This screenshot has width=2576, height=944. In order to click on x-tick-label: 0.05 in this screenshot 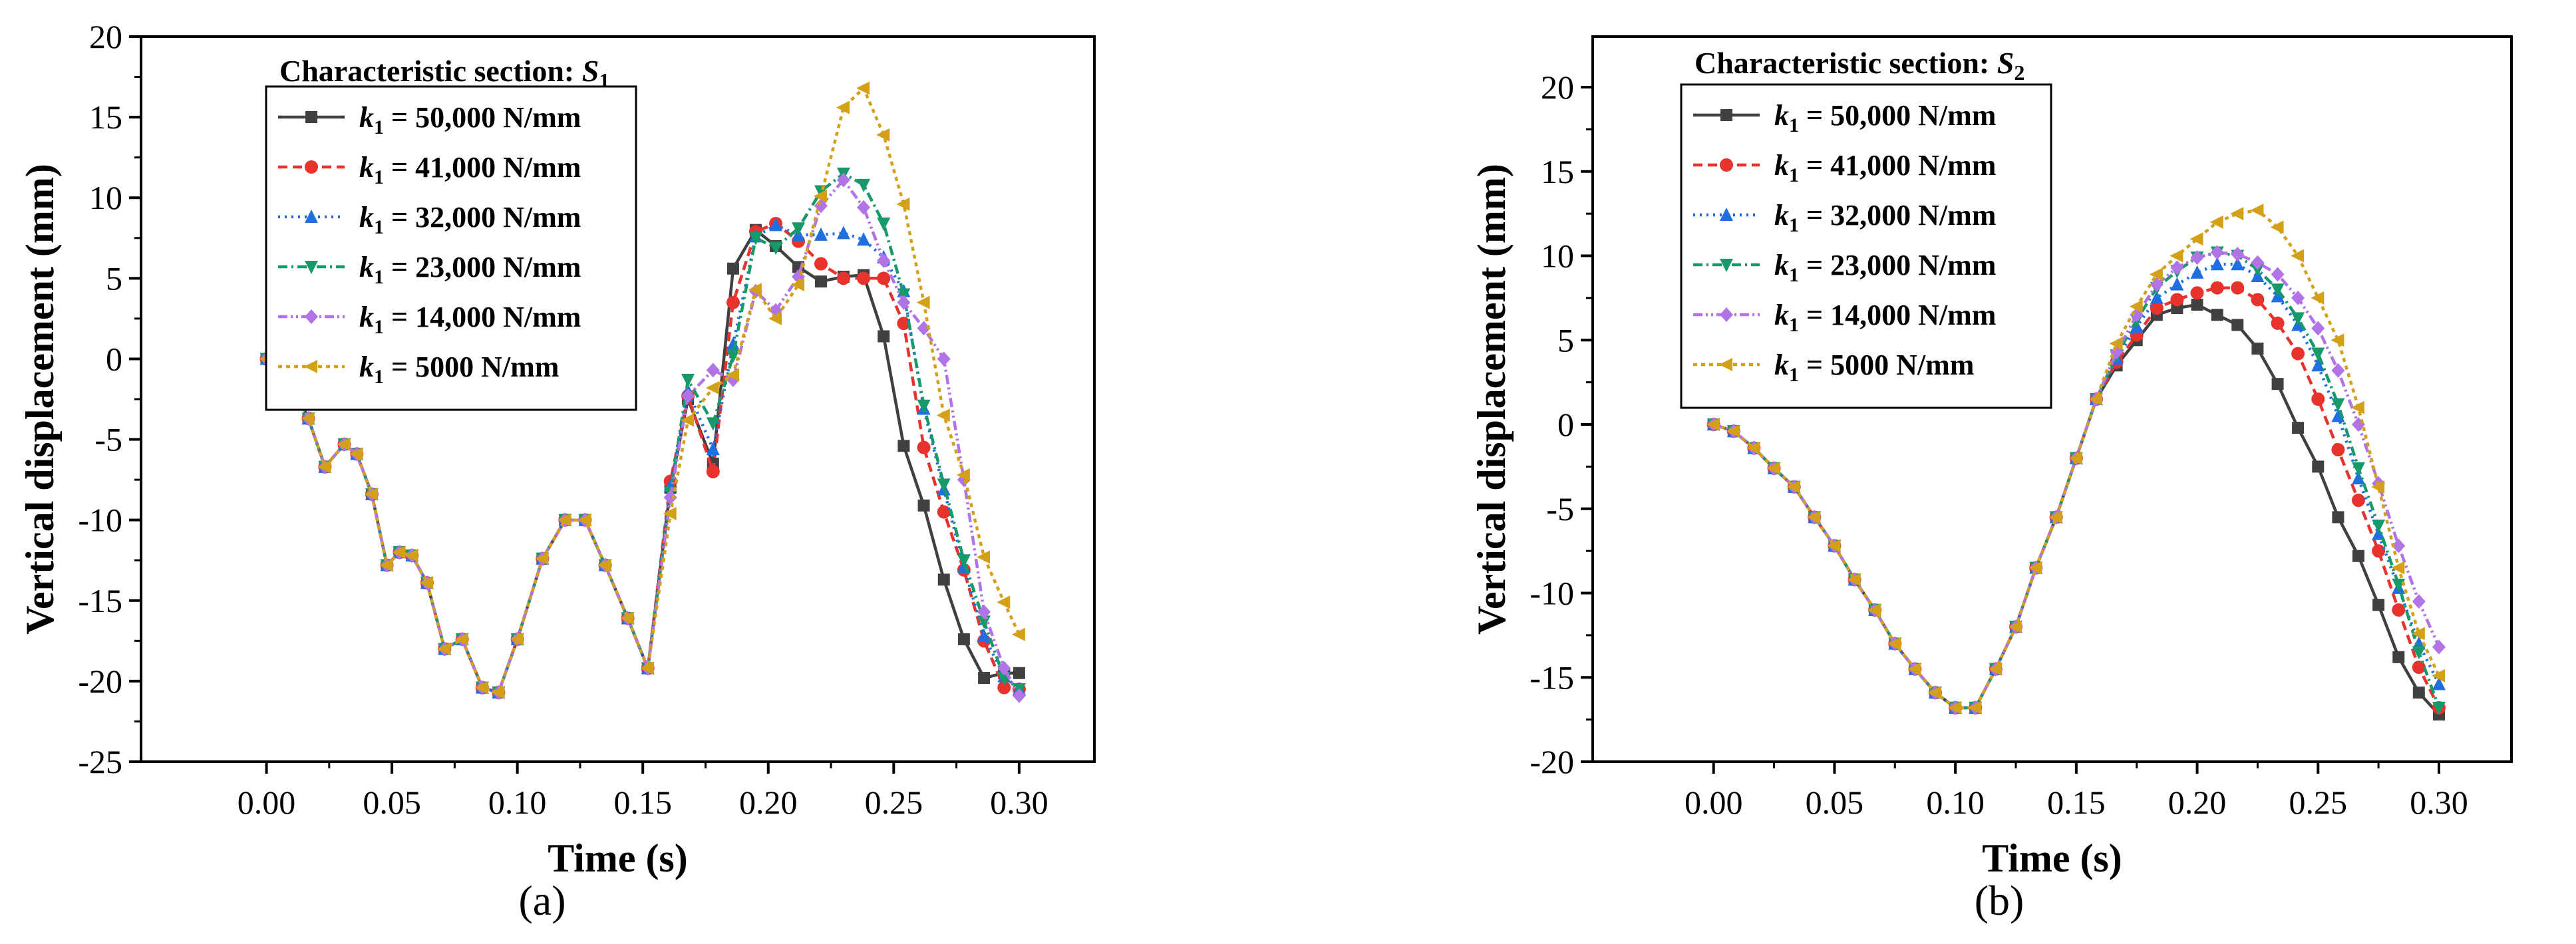, I will do `click(1835, 802)`.